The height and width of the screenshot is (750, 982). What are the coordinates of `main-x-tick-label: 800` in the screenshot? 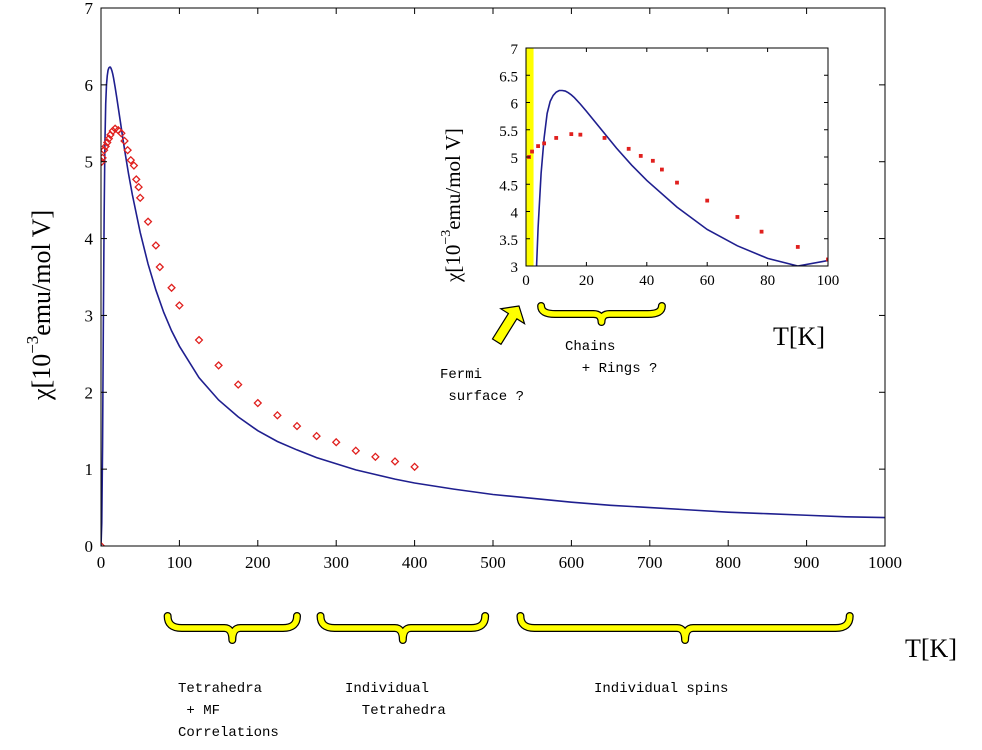 It's located at (728, 562).